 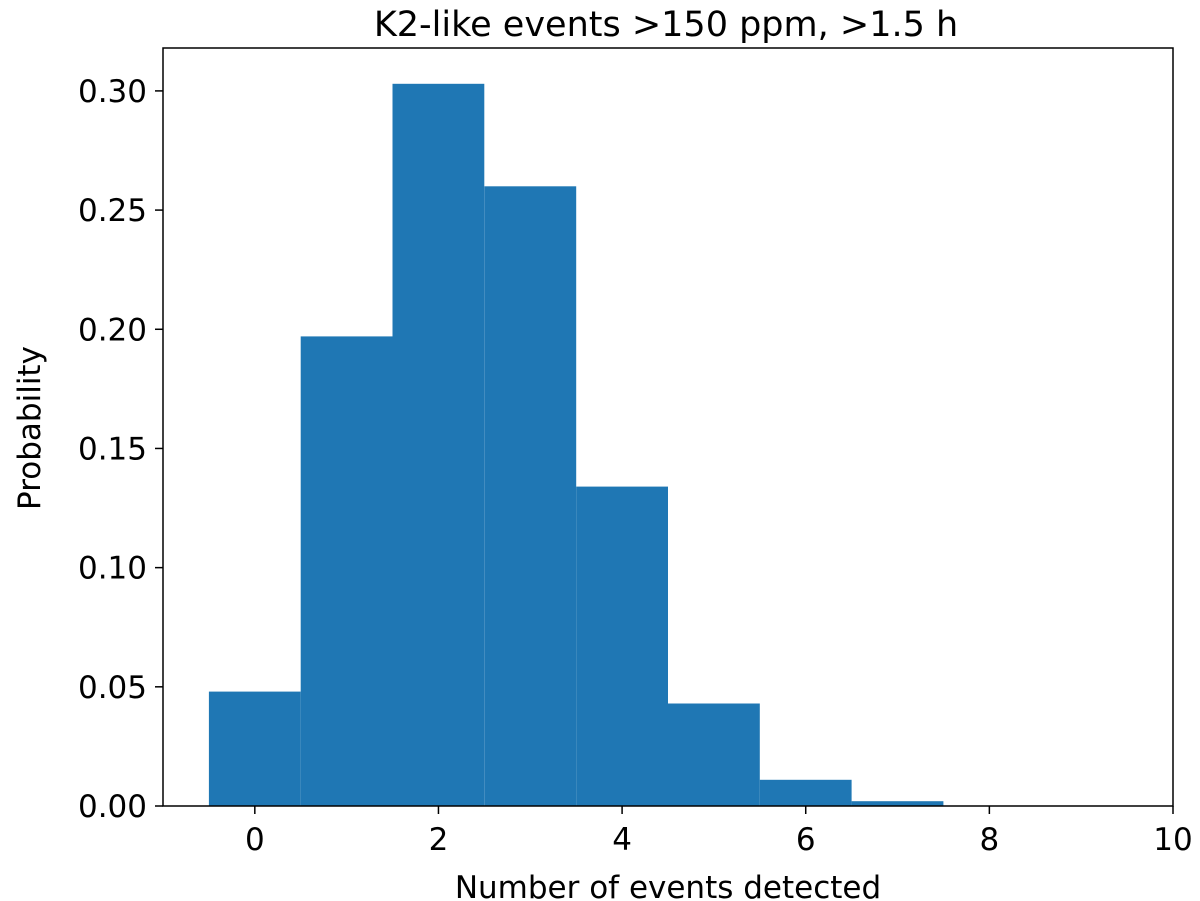 What do you see at coordinates (30, 428) in the screenshot?
I see `y-axis-label: Probability` at bounding box center [30, 428].